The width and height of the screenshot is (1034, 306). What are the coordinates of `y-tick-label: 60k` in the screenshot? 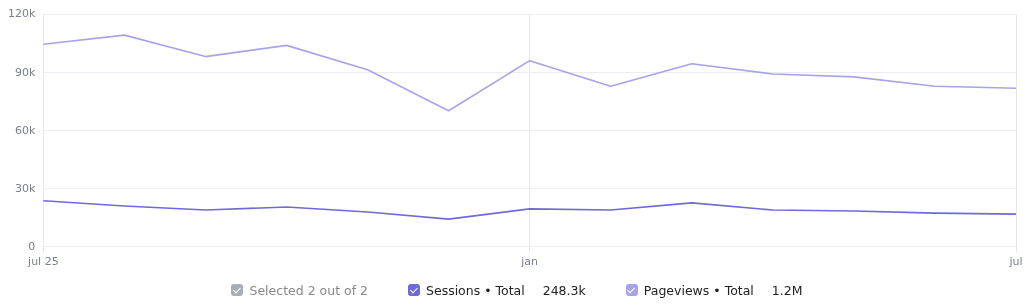 It's located at (25, 130).